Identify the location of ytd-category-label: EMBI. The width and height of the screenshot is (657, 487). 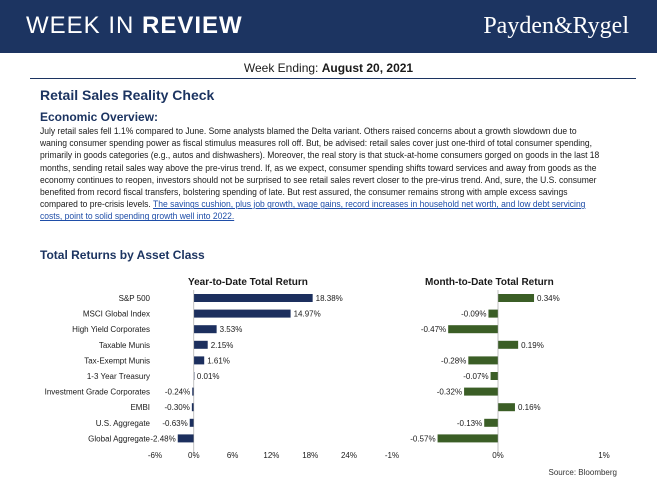
(140, 407).